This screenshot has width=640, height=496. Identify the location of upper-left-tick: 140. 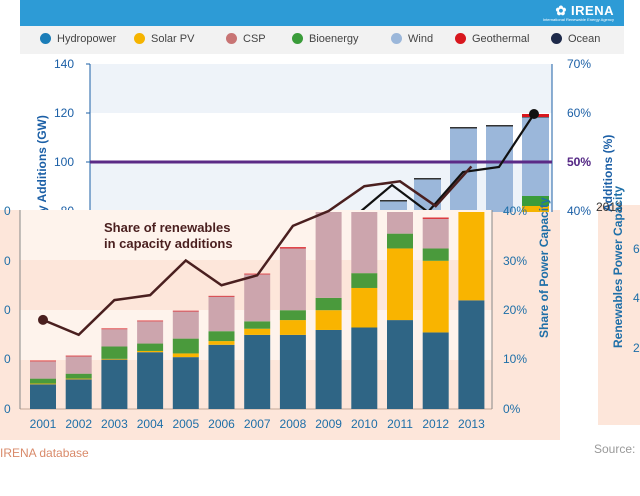
(64, 64).